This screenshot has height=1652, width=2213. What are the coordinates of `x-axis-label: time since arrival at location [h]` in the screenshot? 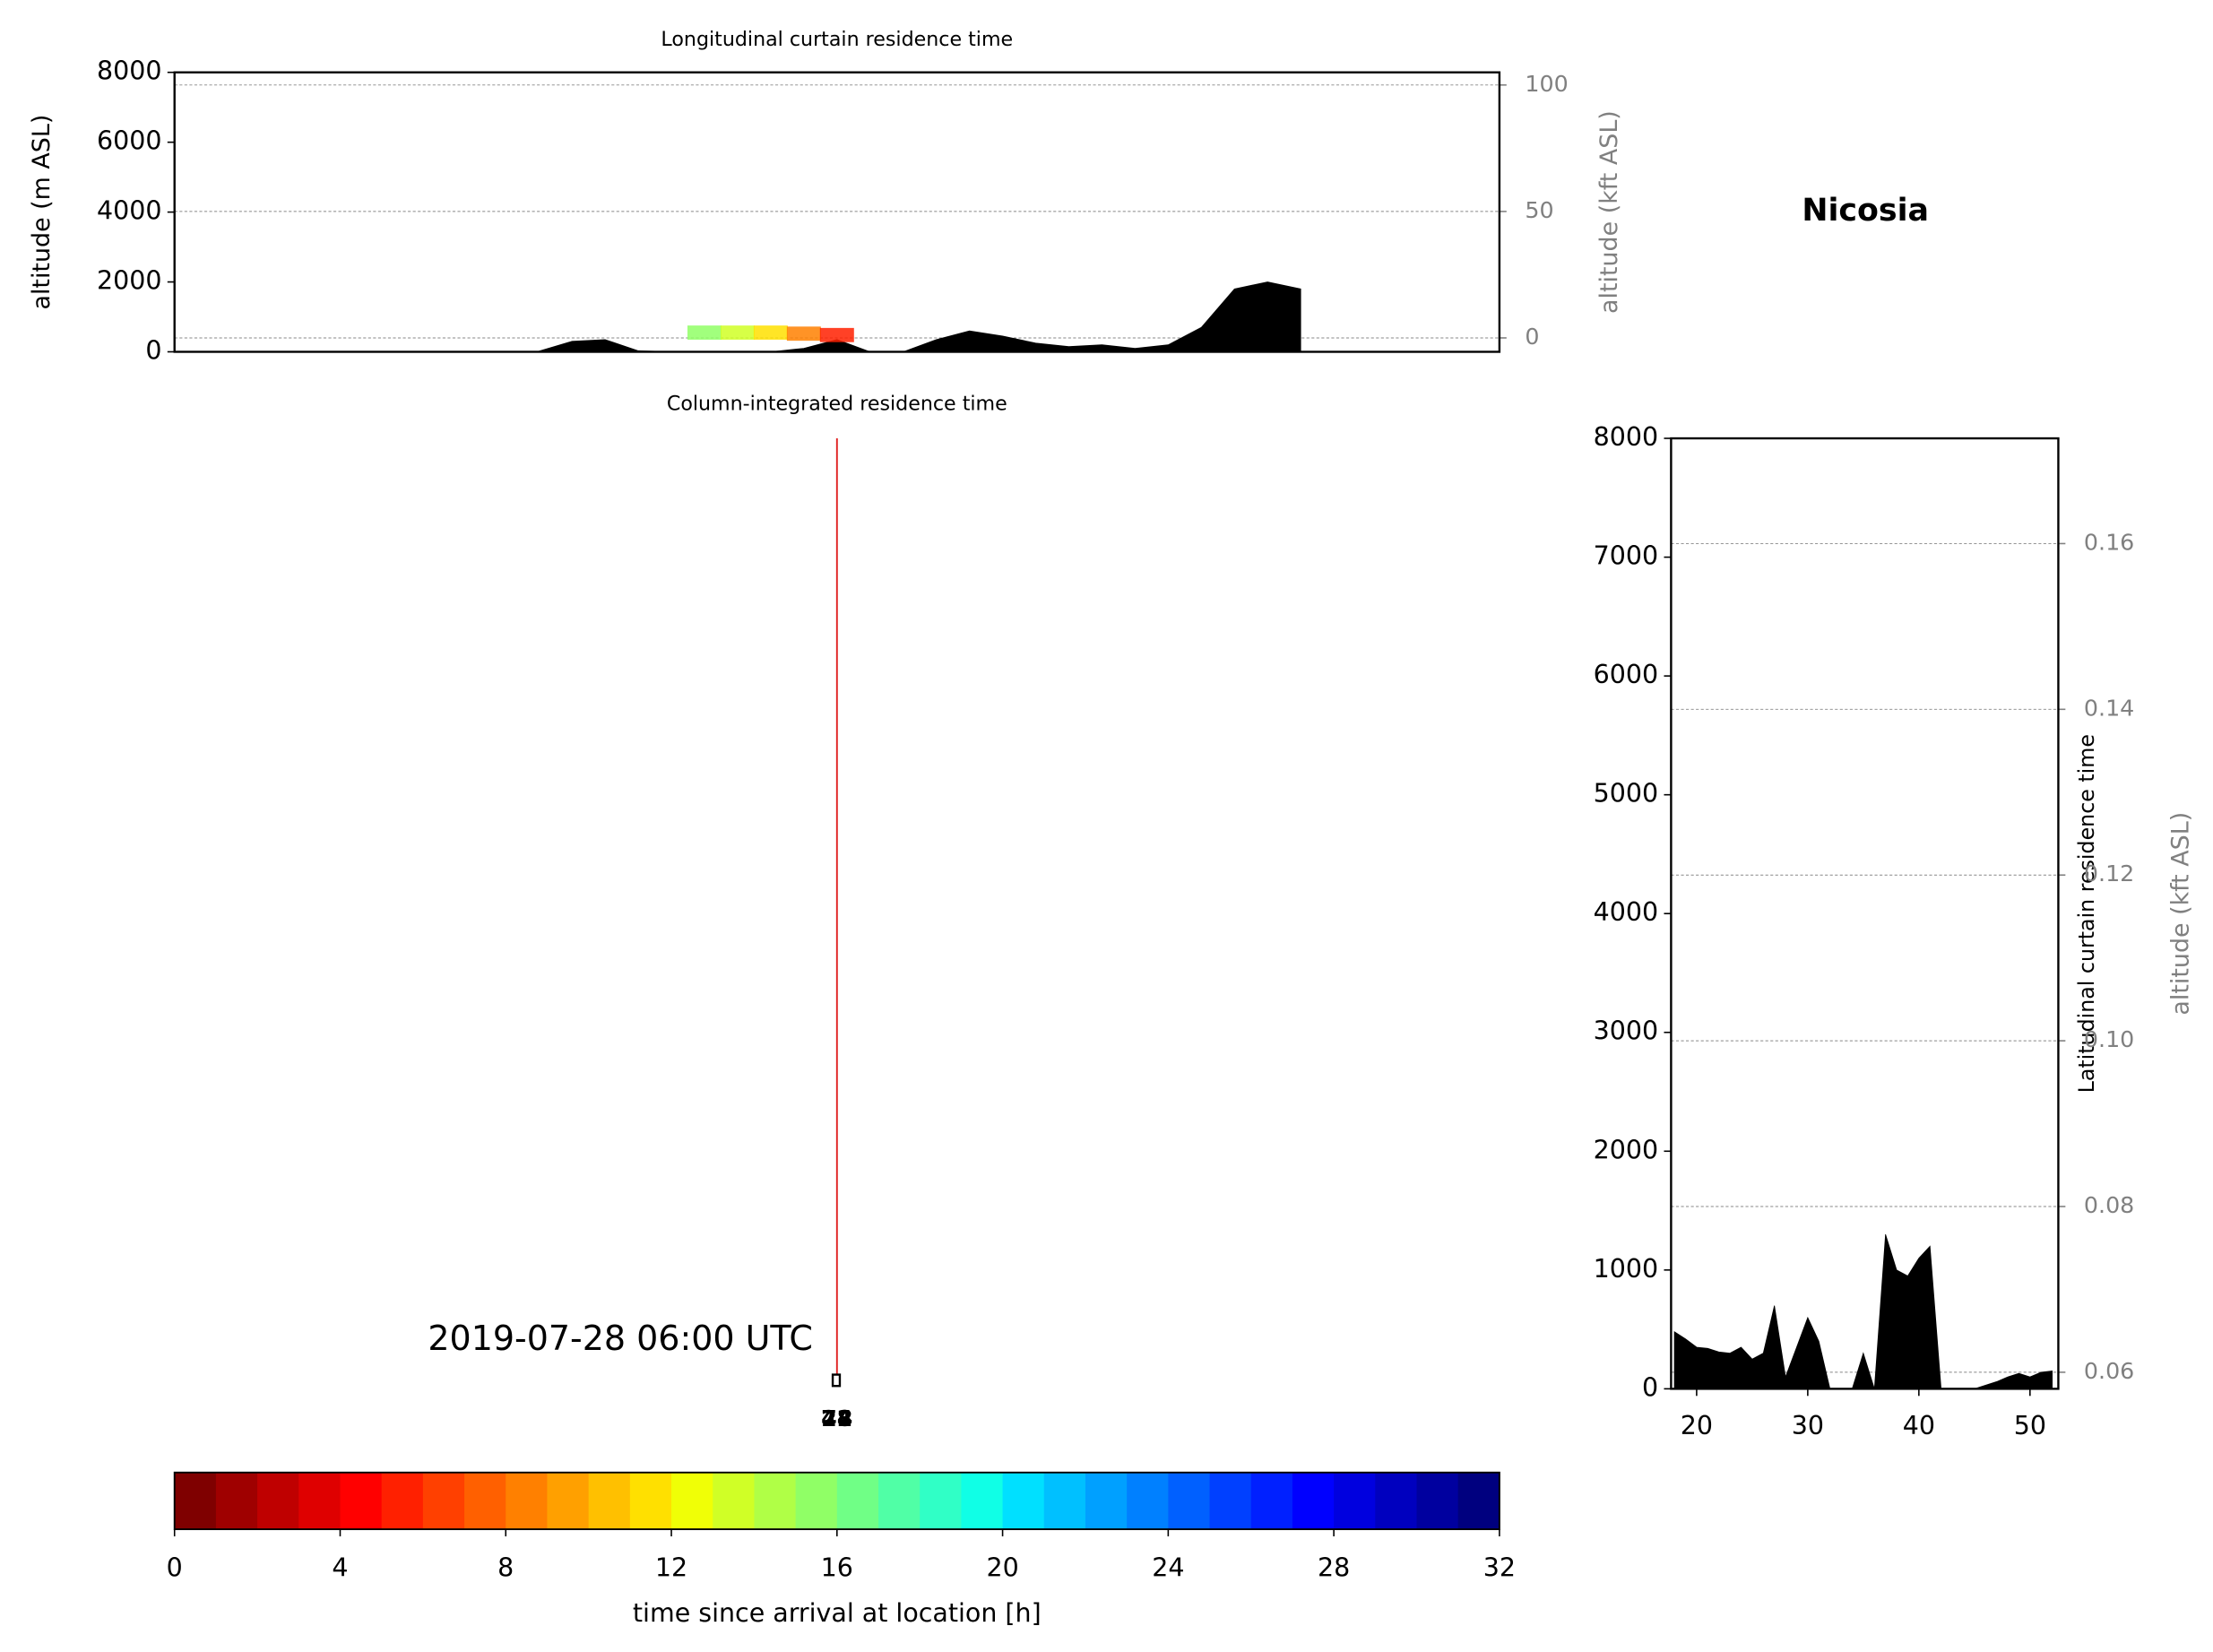 It's located at (838, 1613).